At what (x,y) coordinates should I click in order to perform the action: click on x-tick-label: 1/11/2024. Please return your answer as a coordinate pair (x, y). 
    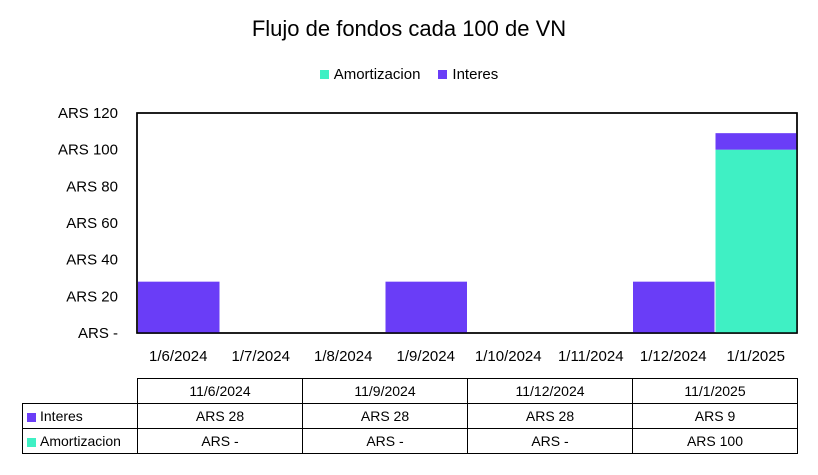
    Looking at the image, I should click on (591, 356).